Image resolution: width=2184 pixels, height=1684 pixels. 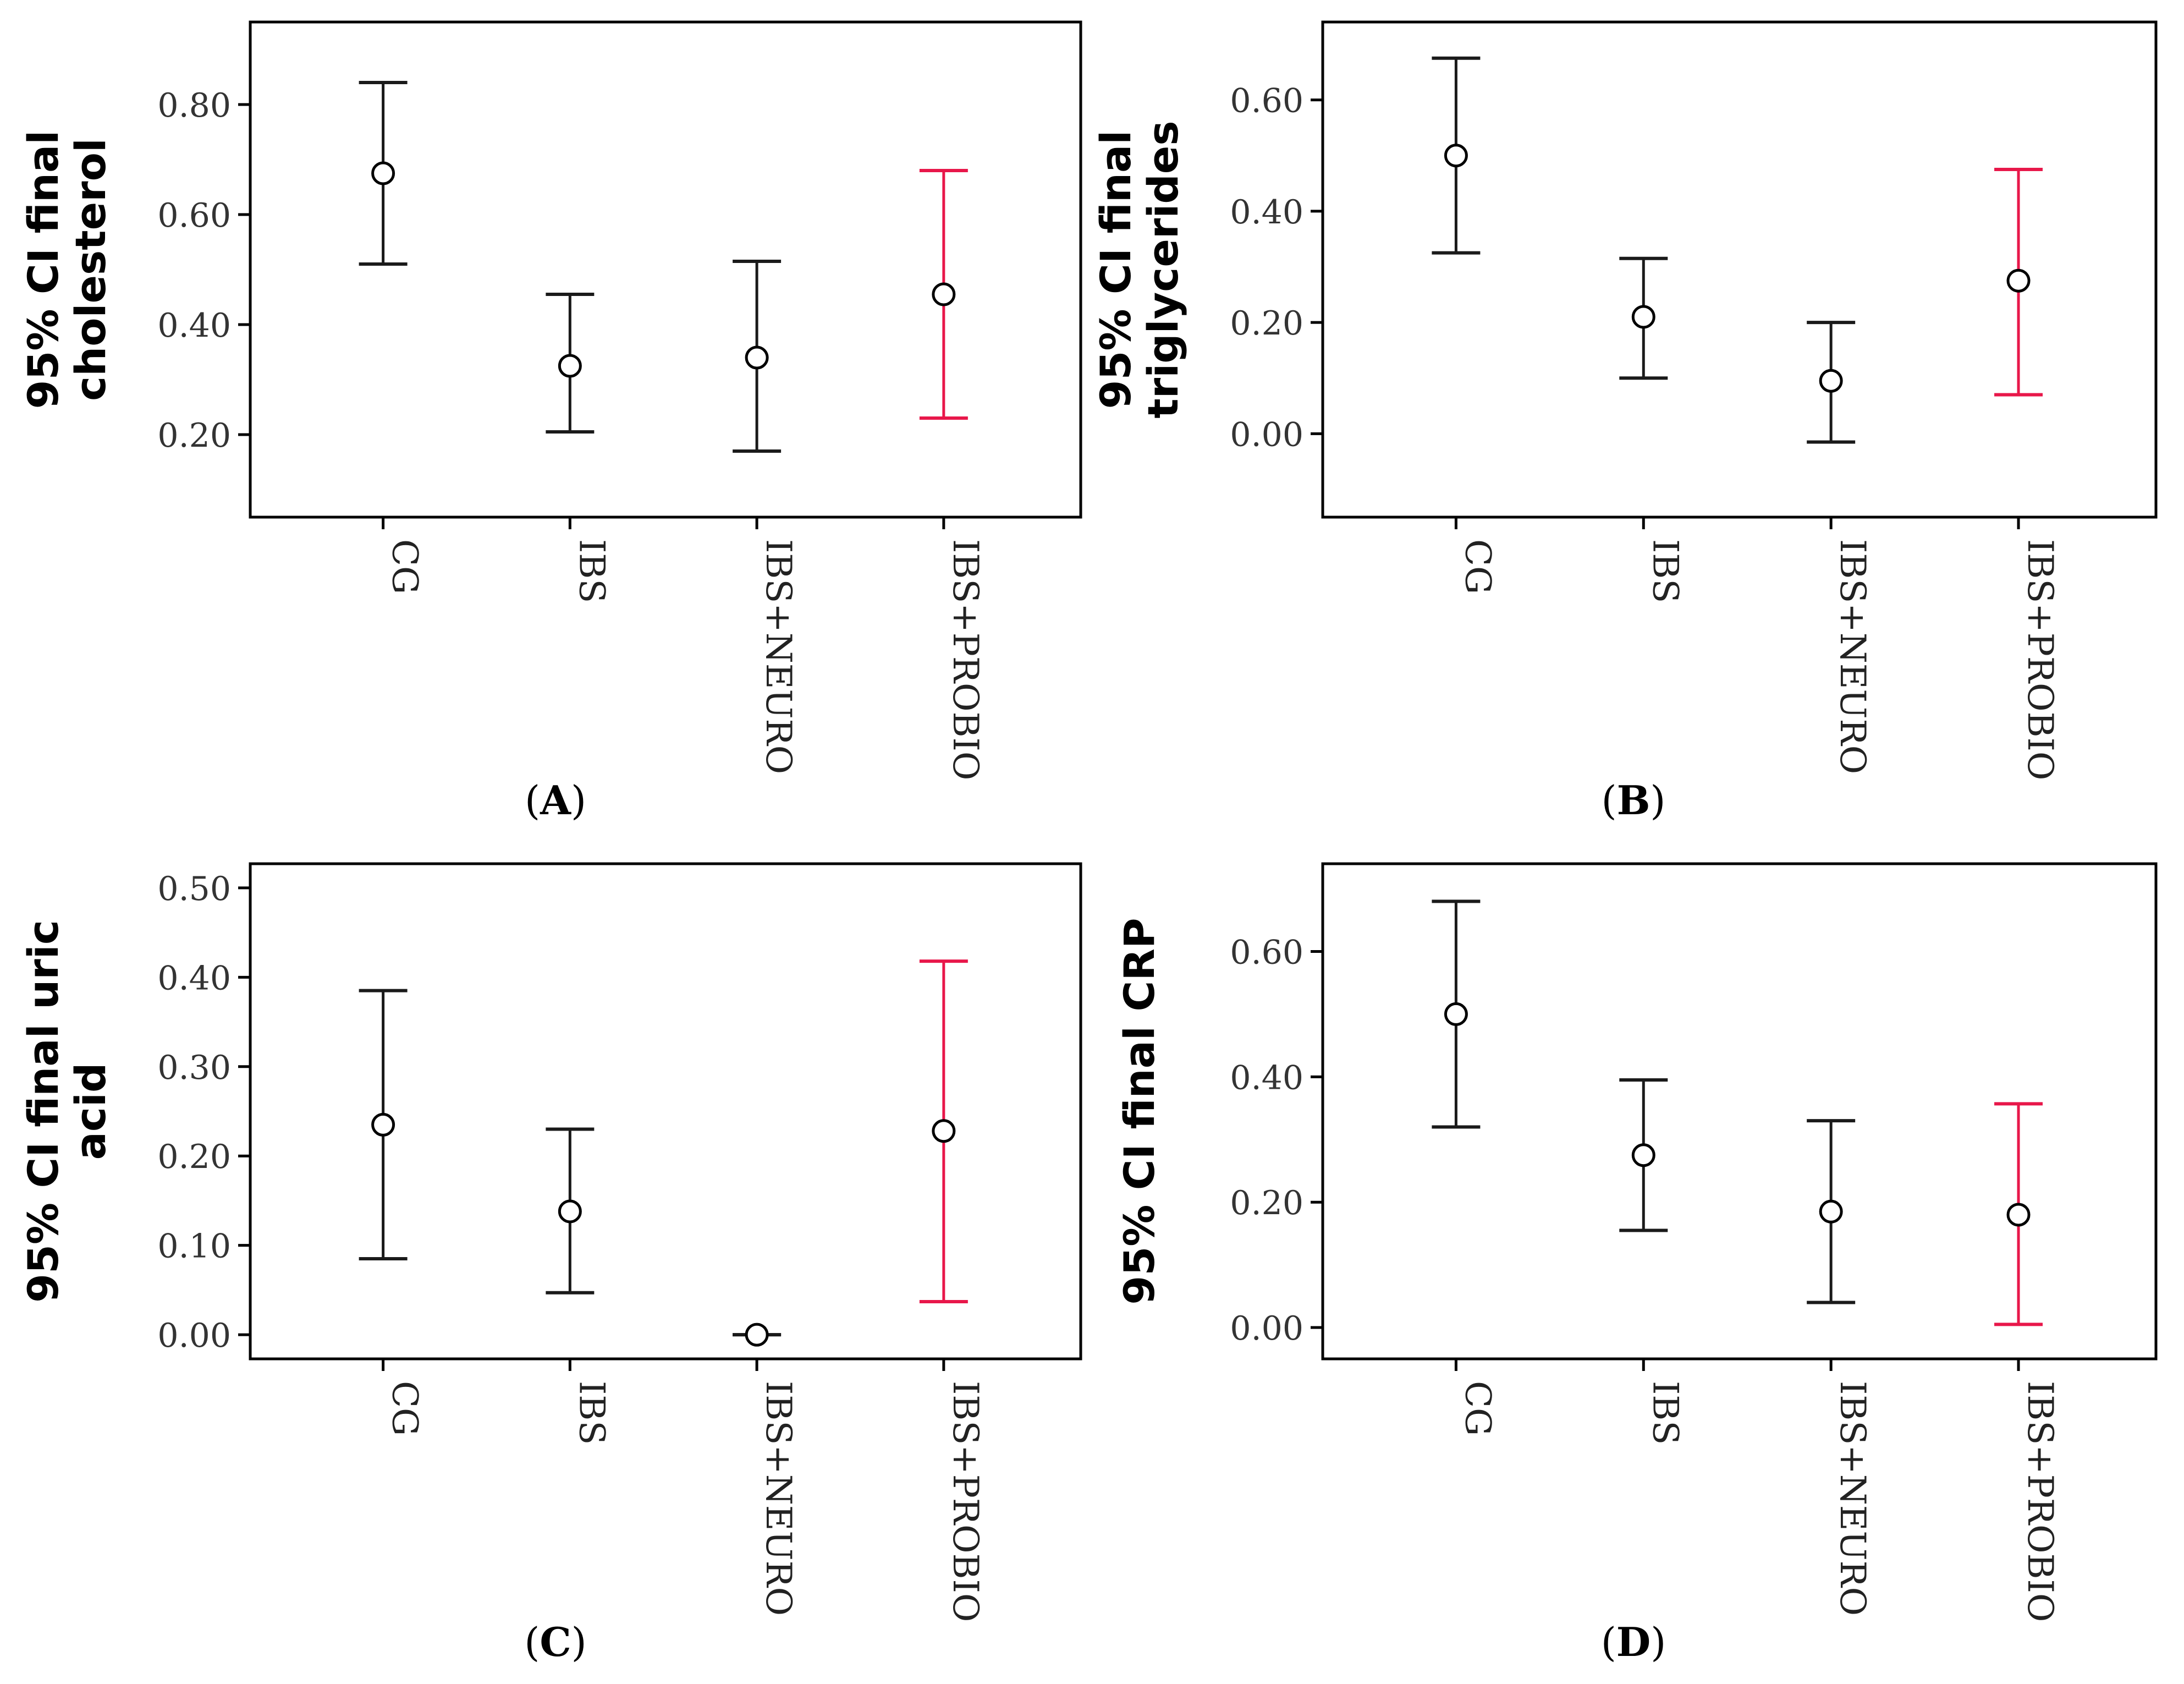 What do you see at coordinates (90, 1111) in the screenshot?
I see `y-axis-title-line: acid` at bounding box center [90, 1111].